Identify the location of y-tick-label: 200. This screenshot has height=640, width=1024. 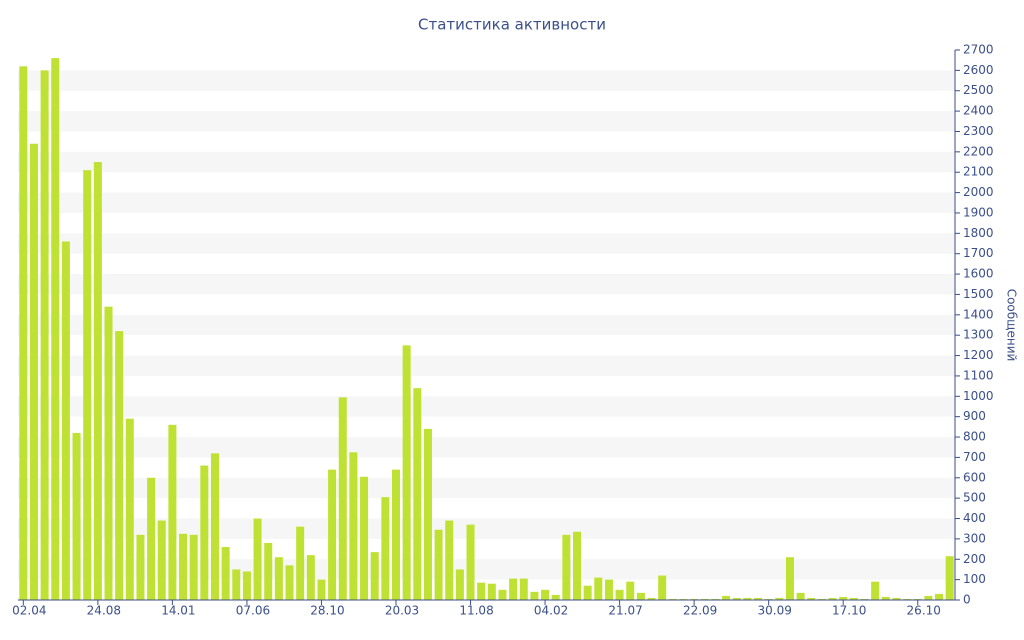
(974, 559).